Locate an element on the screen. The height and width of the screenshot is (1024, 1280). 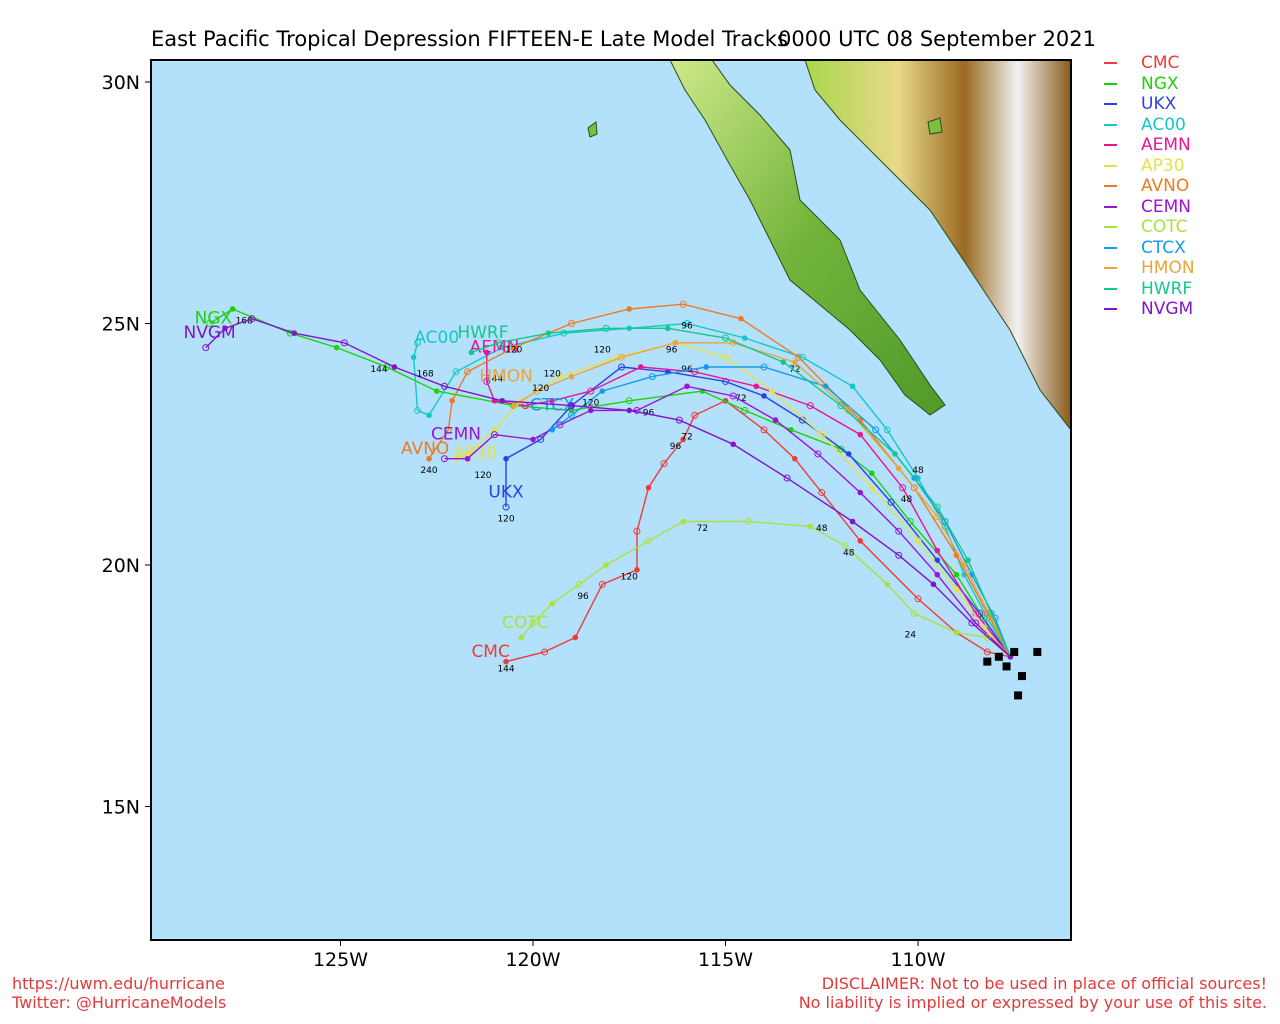
legend-label: UKX is located at coordinates (1159, 104).